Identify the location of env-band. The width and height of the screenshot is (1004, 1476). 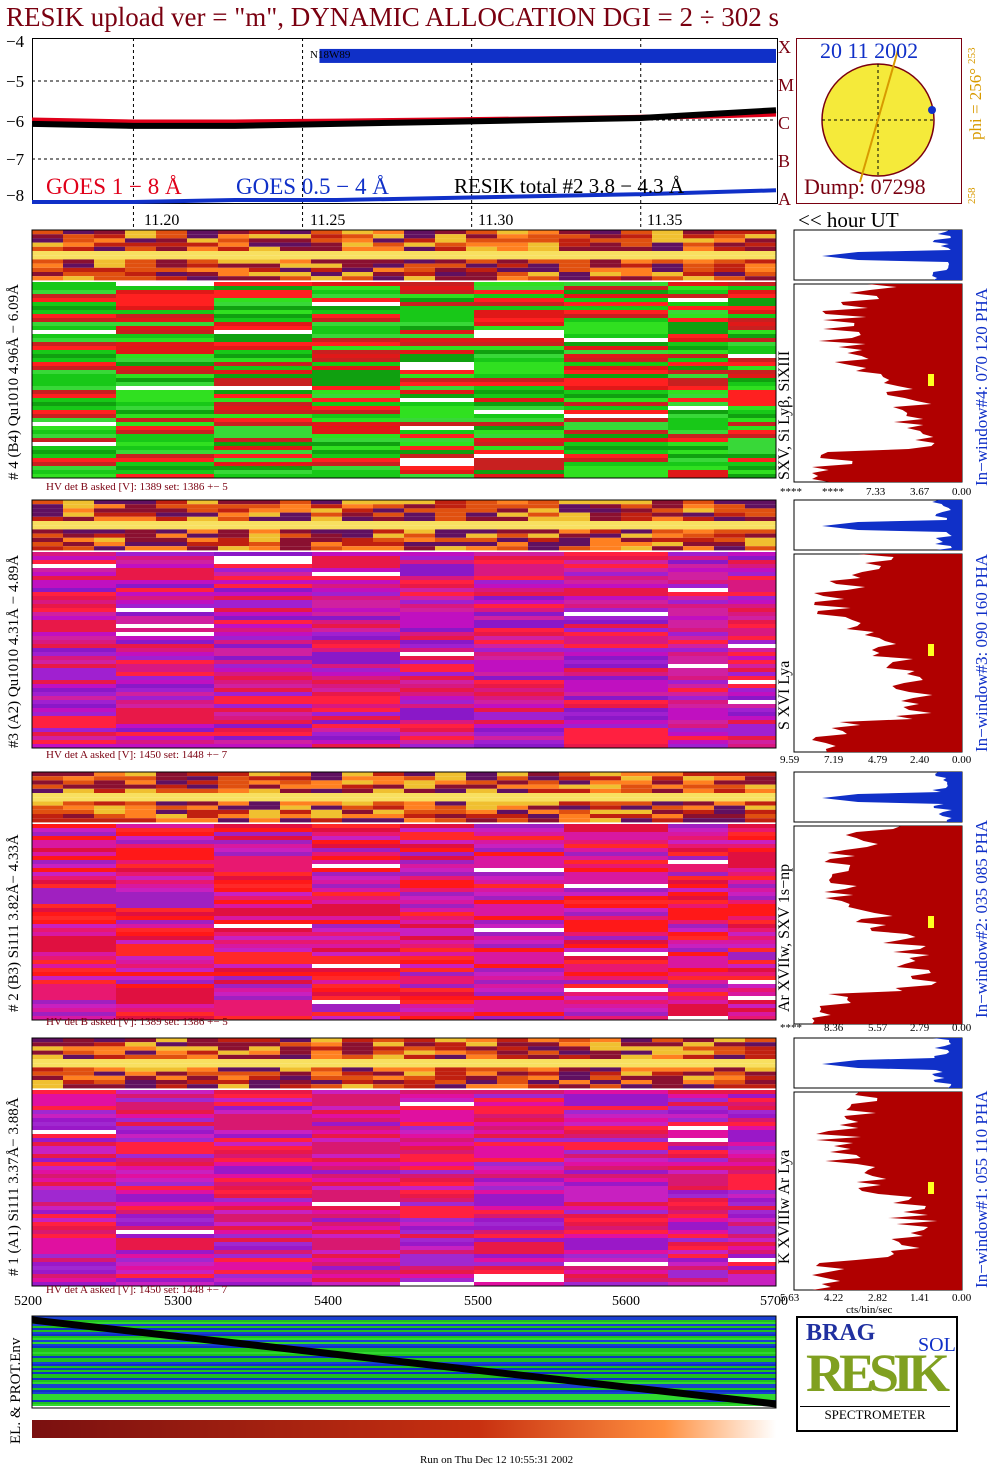
(404, 1385).